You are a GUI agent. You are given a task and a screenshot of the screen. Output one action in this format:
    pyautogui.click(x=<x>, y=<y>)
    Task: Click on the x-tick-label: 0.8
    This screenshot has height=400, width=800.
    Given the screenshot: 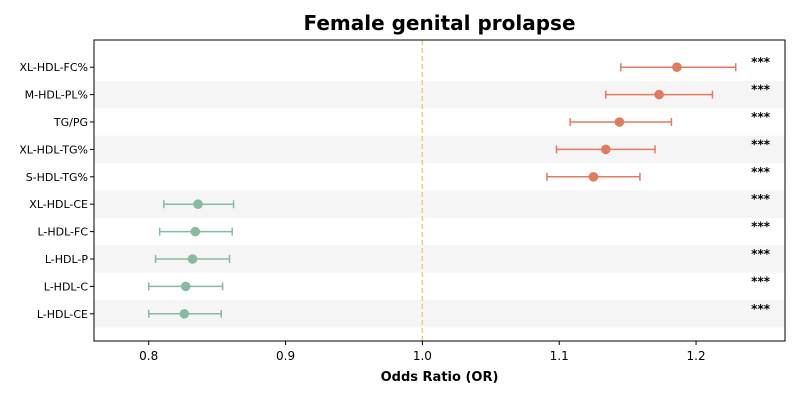 What is the action you would take?
    pyautogui.click(x=148, y=356)
    